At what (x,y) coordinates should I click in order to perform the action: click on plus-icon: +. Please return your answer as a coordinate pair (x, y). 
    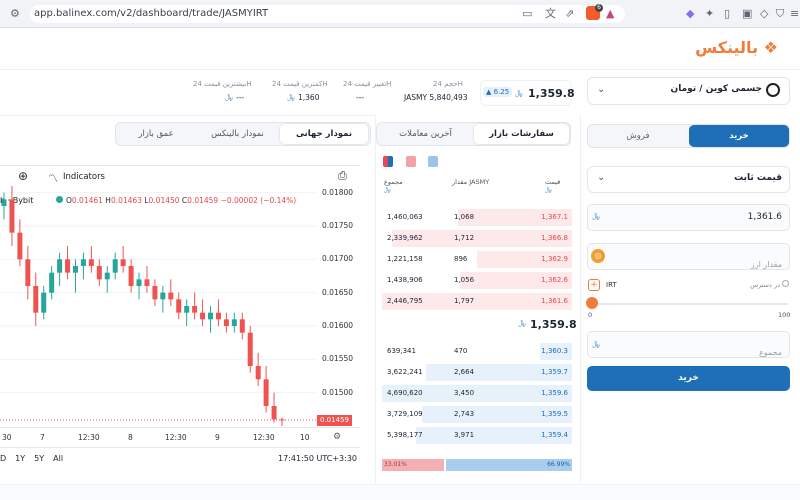
    Looking at the image, I should click on (594, 285).